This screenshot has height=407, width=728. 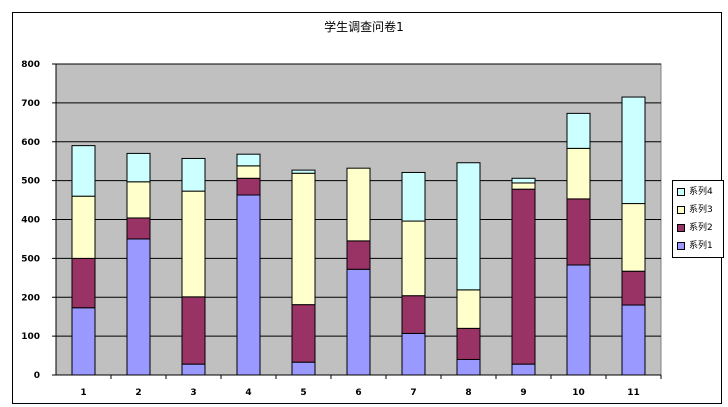 What do you see at coordinates (30, 337) in the screenshot?
I see `y-tick-label: 100` at bounding box center [30, 337].